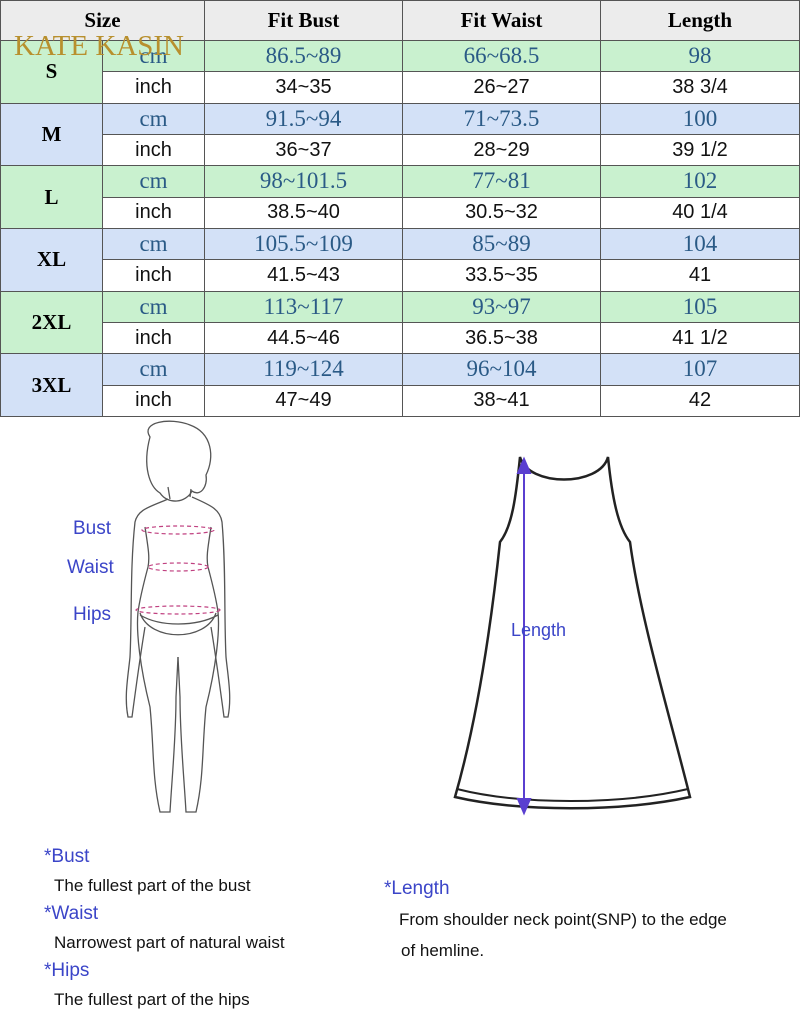 This screenshot has width=800, height=1019. I want to click on figure-label: Bust, so click(92, 528).